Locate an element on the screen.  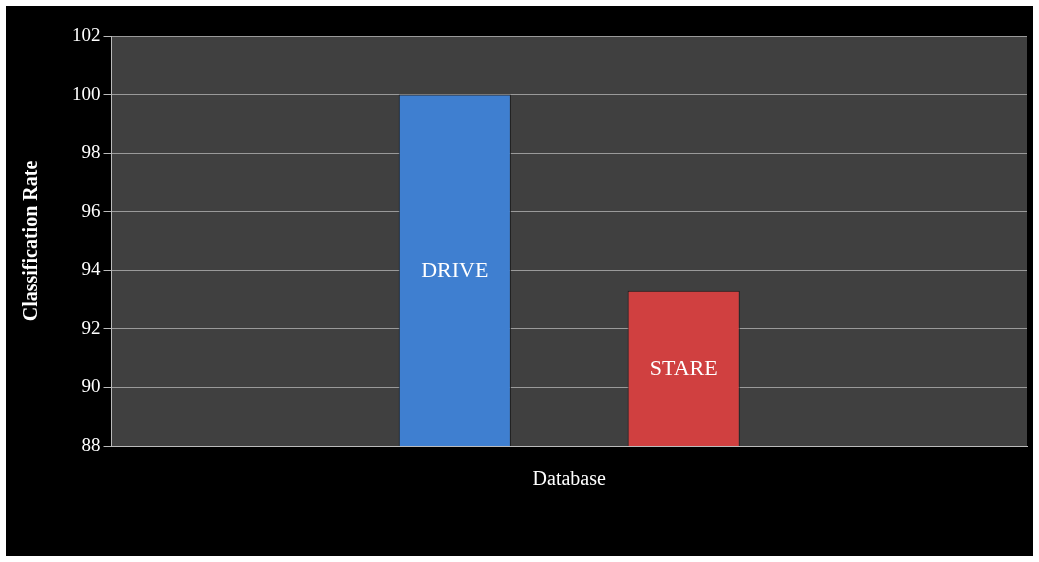
y-tick-label: 88 is located at coordinates (91, 444).